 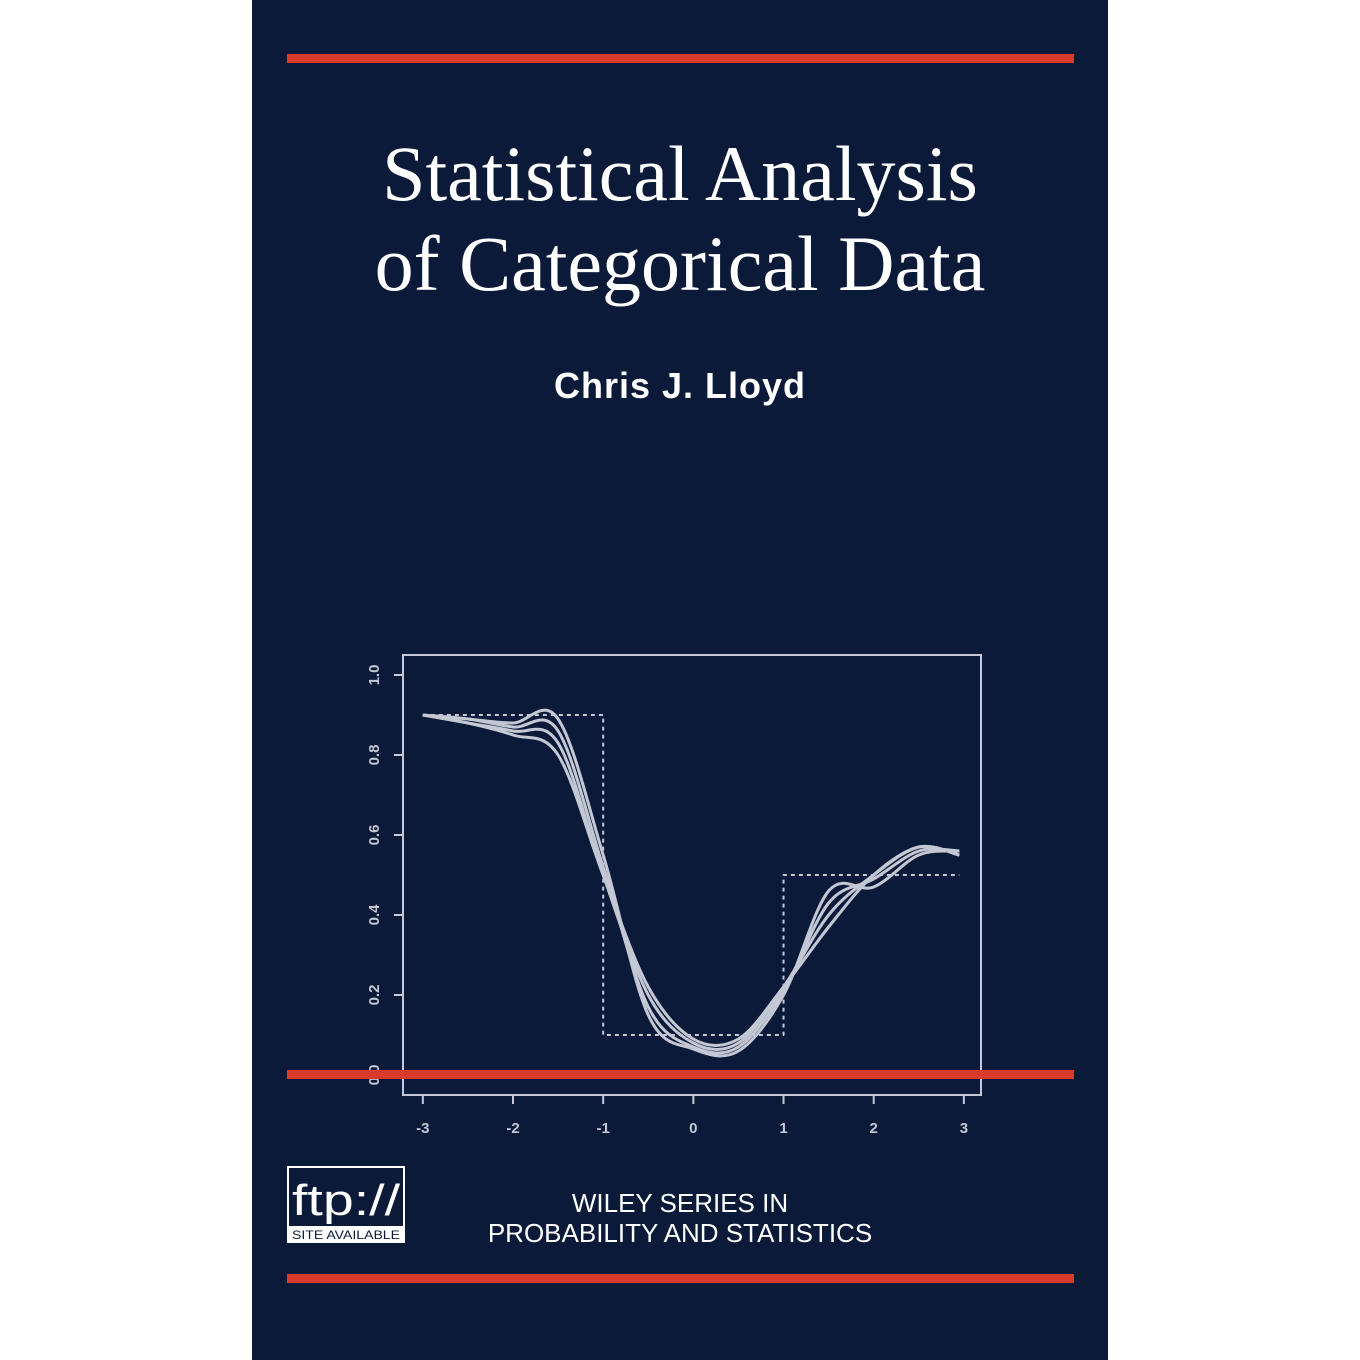 What do you see at coordinates (680, 173) in the screenshot?
I see `title-line: Statistical Analysis` at bounding box center [680, 173].